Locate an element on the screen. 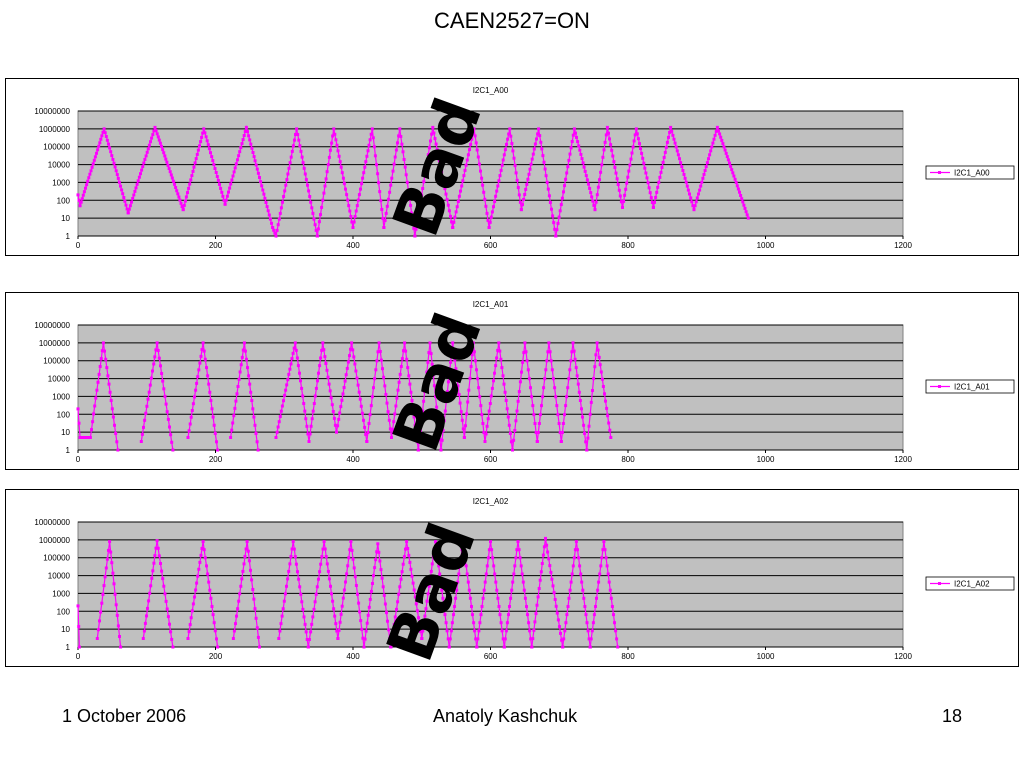 The width and height of the screenshot is (1024, 768). legend-box is located at coordinates (970, 583).